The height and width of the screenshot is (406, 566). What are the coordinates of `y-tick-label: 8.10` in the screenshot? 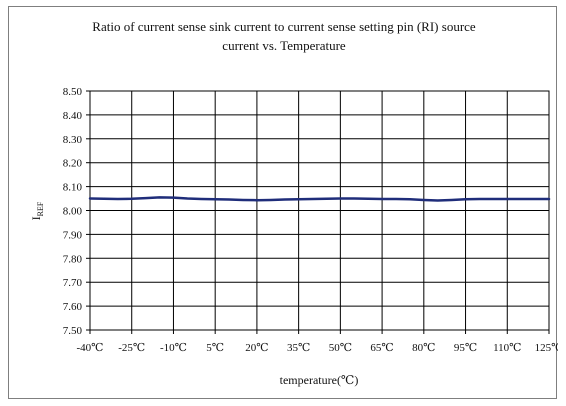 It's located at (73, 188).